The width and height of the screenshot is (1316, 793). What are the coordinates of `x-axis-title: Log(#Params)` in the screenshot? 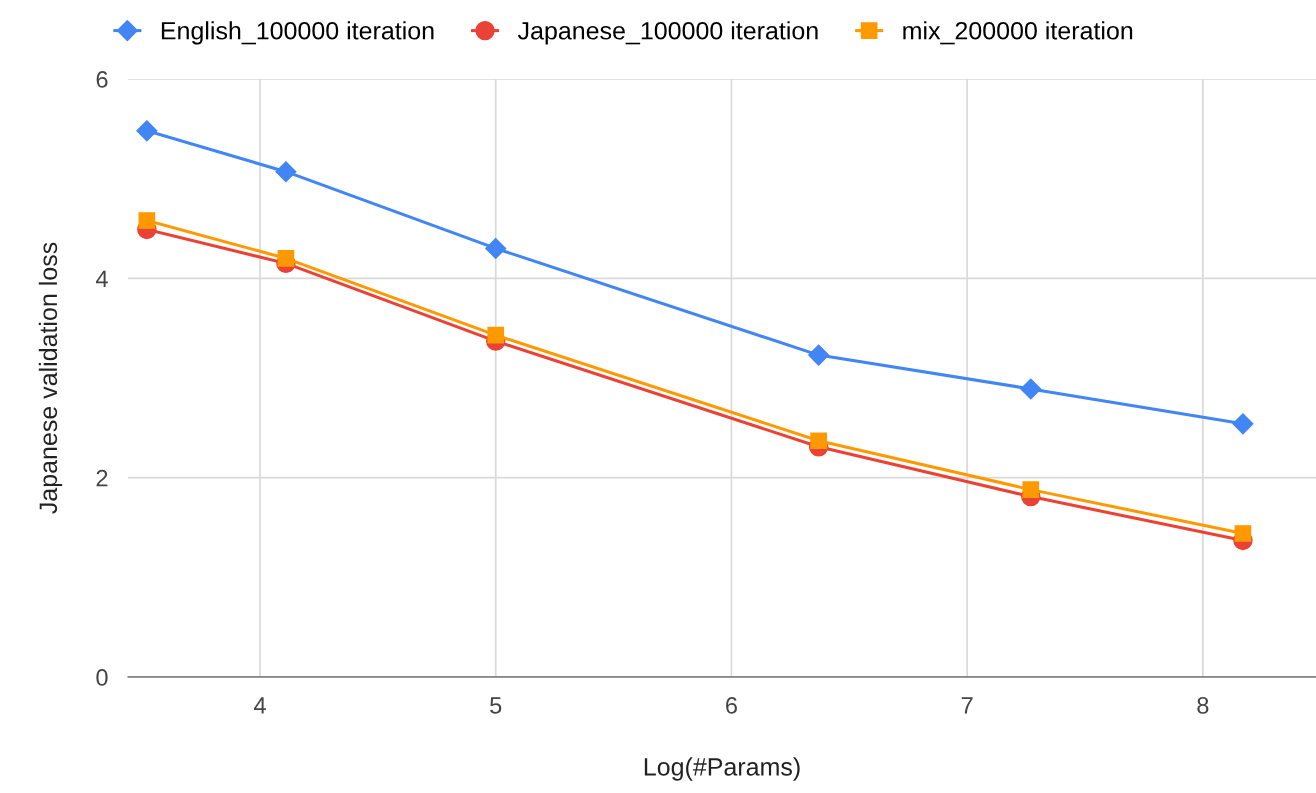 It's located at (722, 769).